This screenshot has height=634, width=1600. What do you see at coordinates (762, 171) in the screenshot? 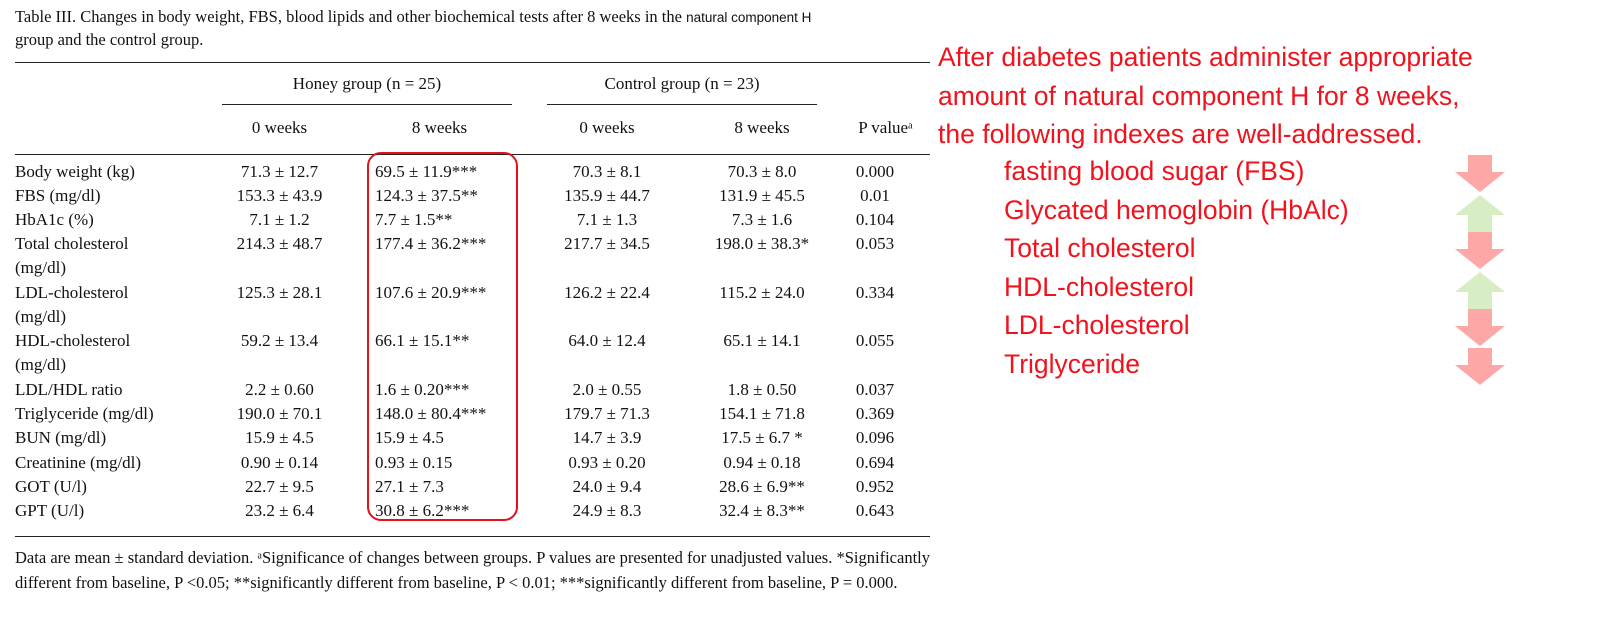
I see `cell-control-8wk: 70.3 ± 8.0` at bounding box center [762, 171].